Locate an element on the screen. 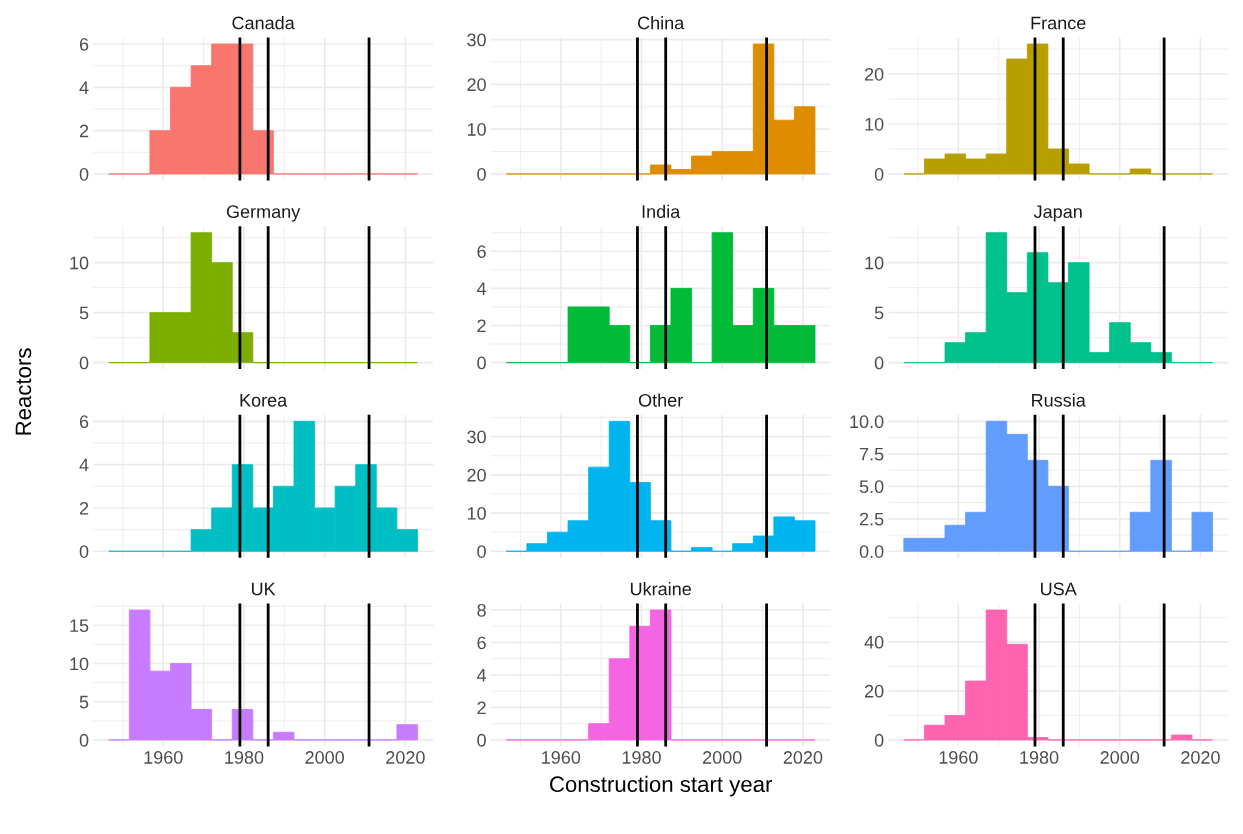  y-tick-label: 7.5 is located at coordinates (871, 454).